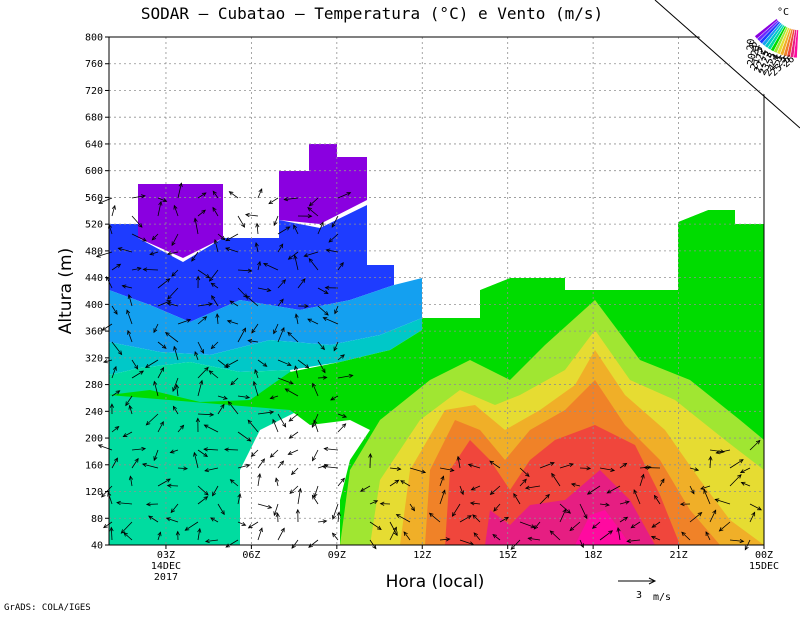 Image resolution: width=800 pixels, height=618 pixels. Describe the element at coordinates (94, 412) in the screenshot. I see `y-tick-label: 240` at that location.